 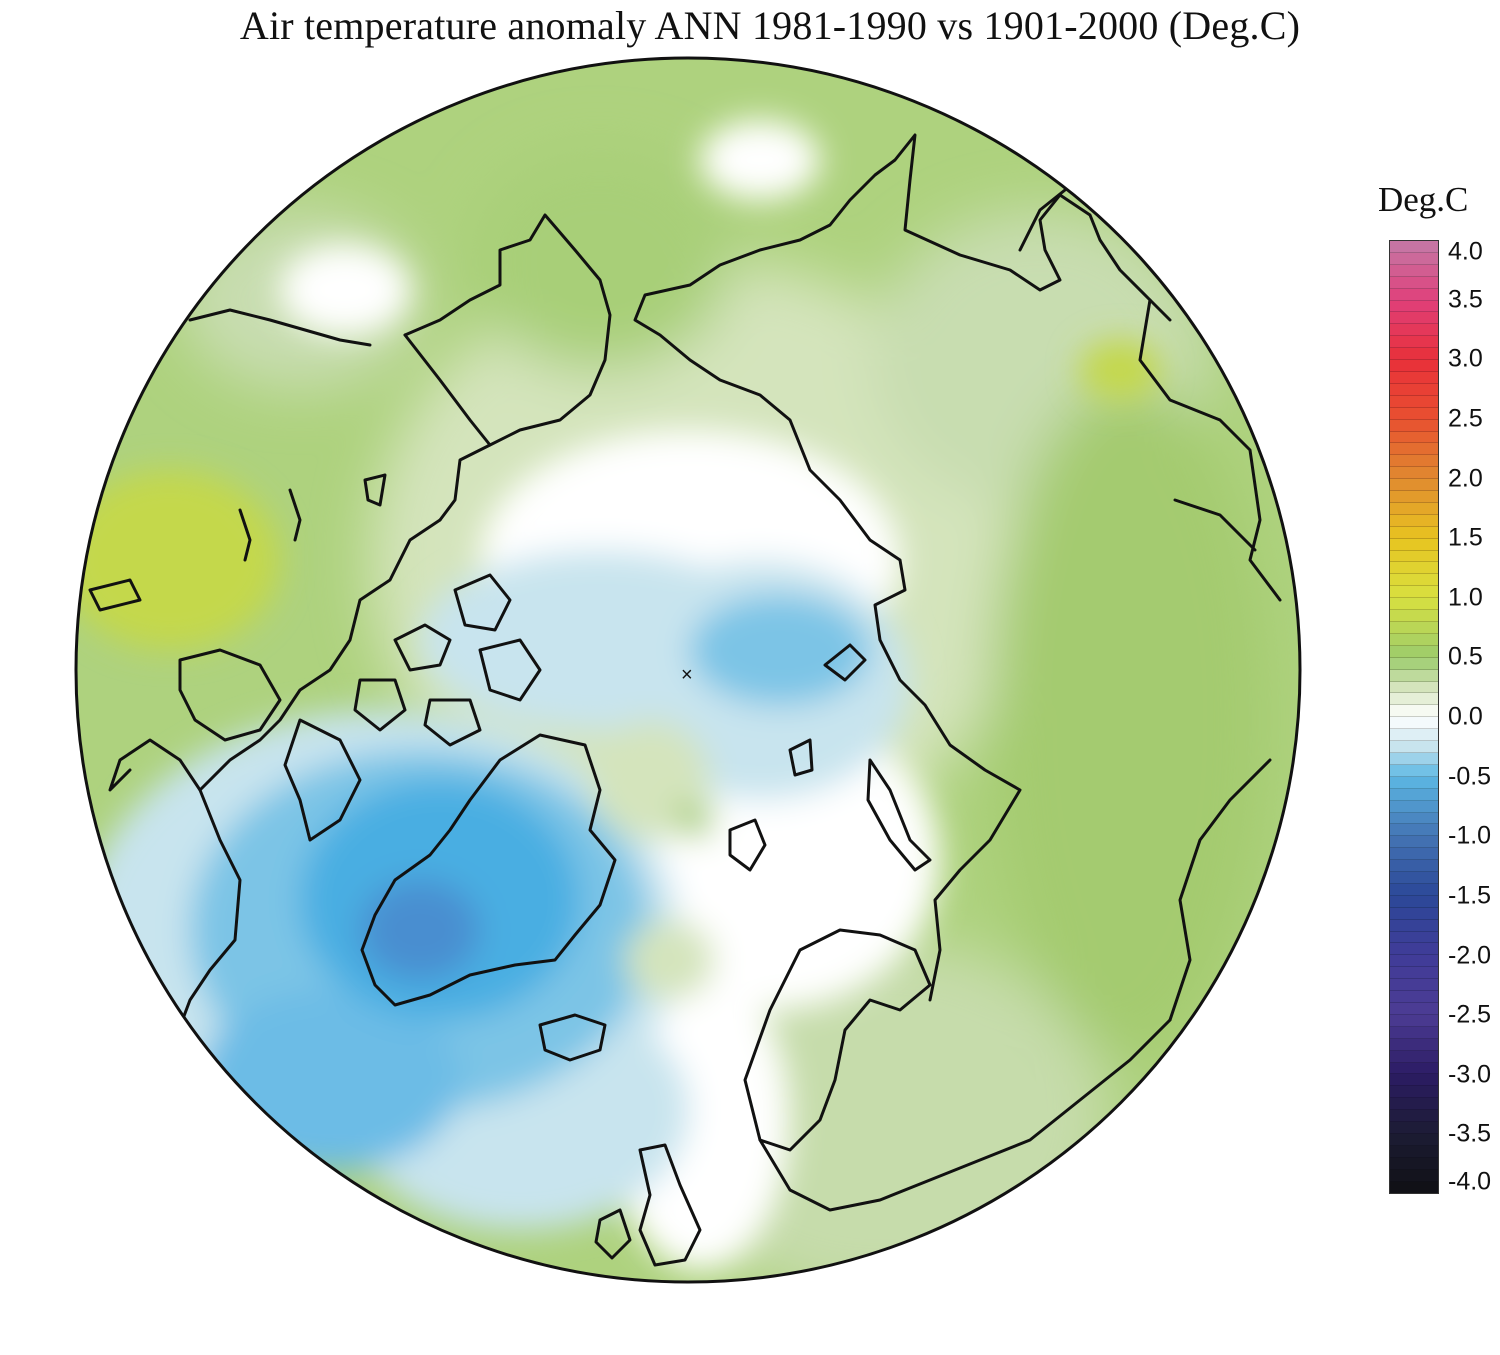 What do you see at coordinates (670, 1205) in the screenshot?
I see `coast-british-isles` at bounding box center [670, 1205].